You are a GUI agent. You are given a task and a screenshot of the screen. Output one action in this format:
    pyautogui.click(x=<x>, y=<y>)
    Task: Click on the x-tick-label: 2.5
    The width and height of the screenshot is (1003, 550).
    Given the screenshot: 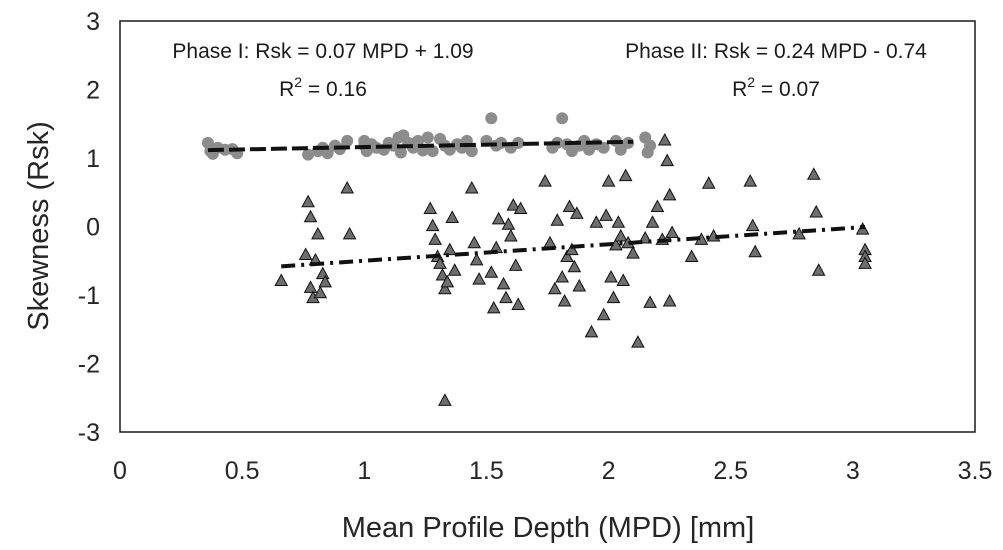 What is the action you would take?
    pyautogui.click(x=730, y=471)
    